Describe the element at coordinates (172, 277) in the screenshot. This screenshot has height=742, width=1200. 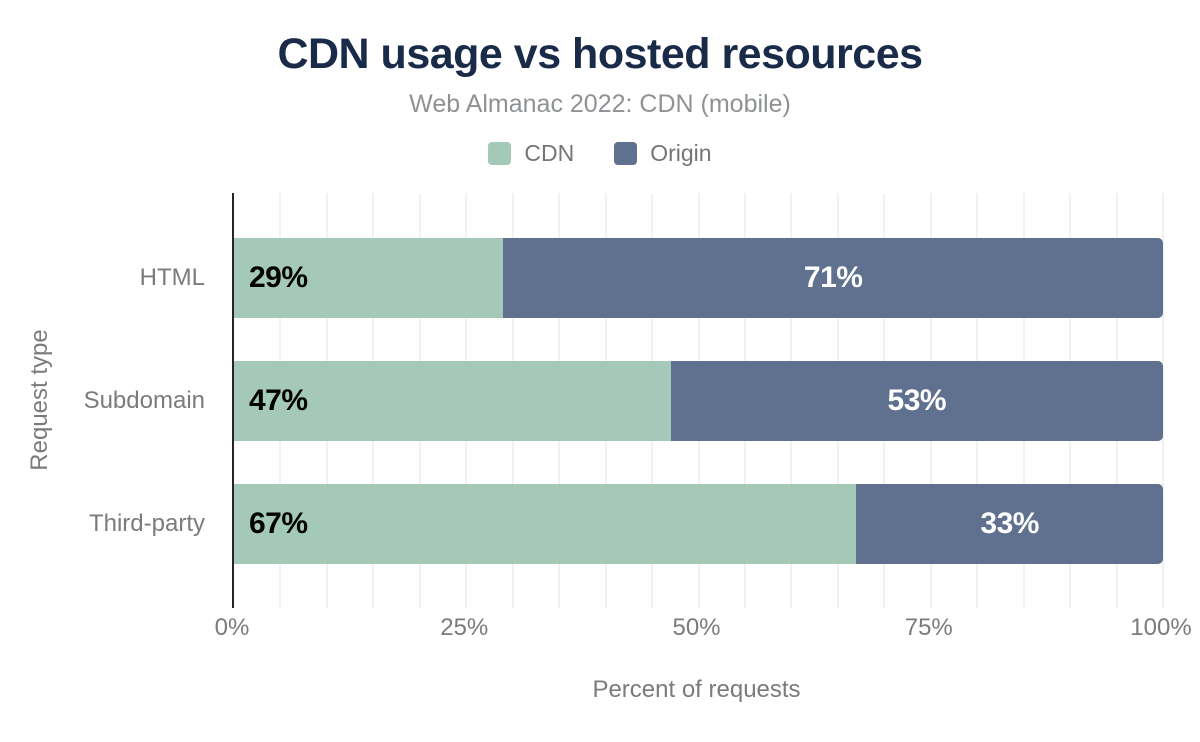
I see `category-label-html: HTML` at that location.